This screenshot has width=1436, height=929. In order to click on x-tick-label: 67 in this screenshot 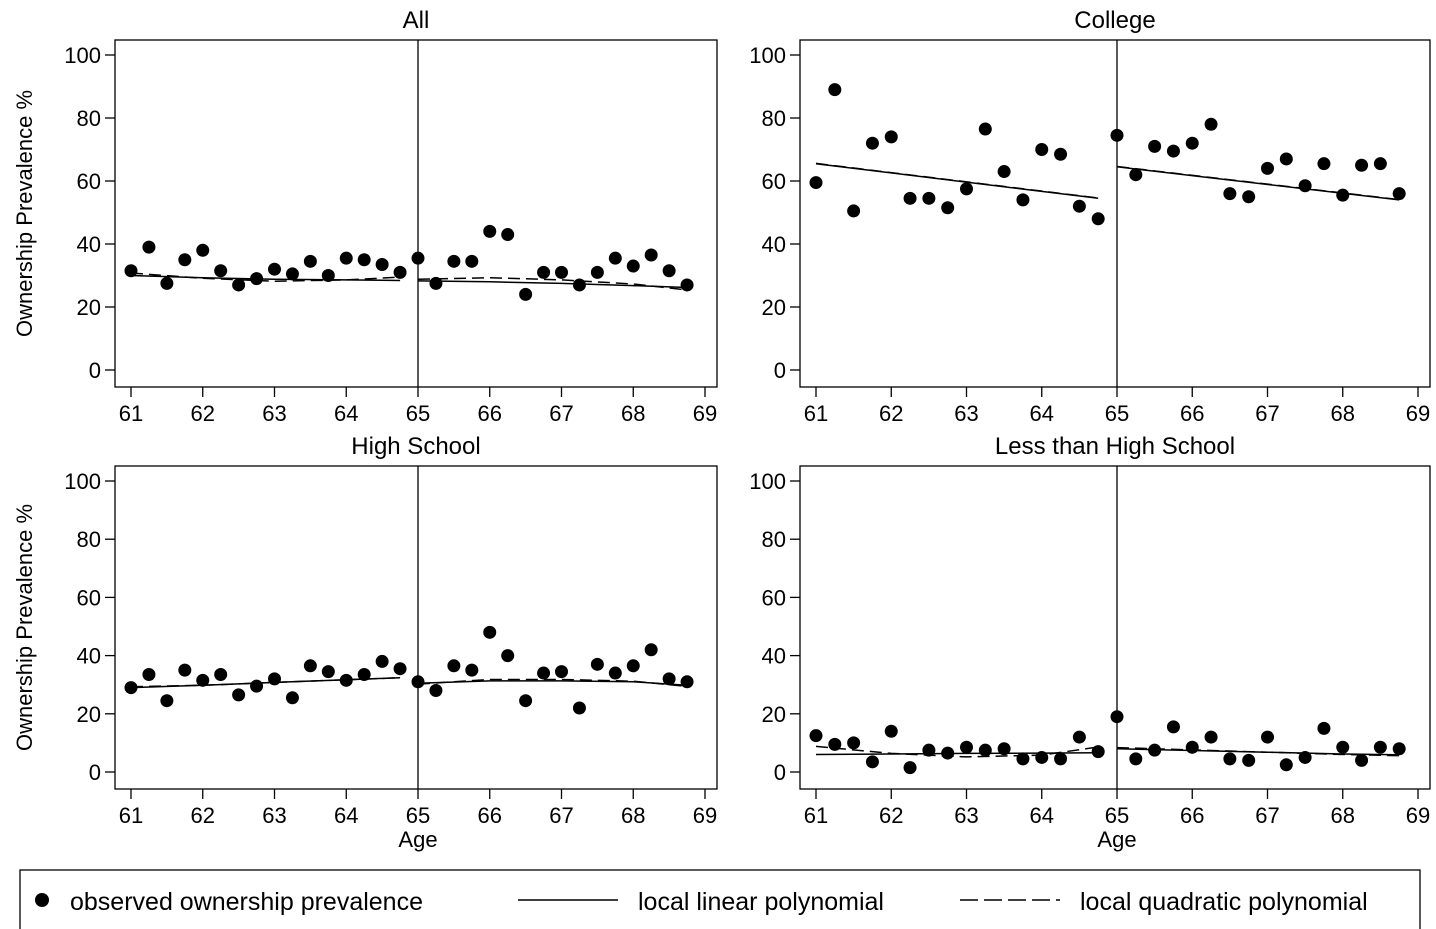, I will do `click(561, 815)`.